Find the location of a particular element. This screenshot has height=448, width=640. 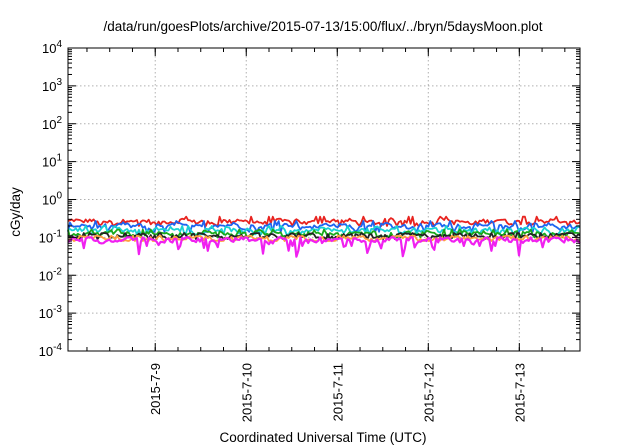

y-tick-label: 10¹ is located at coordinates (52, 161).